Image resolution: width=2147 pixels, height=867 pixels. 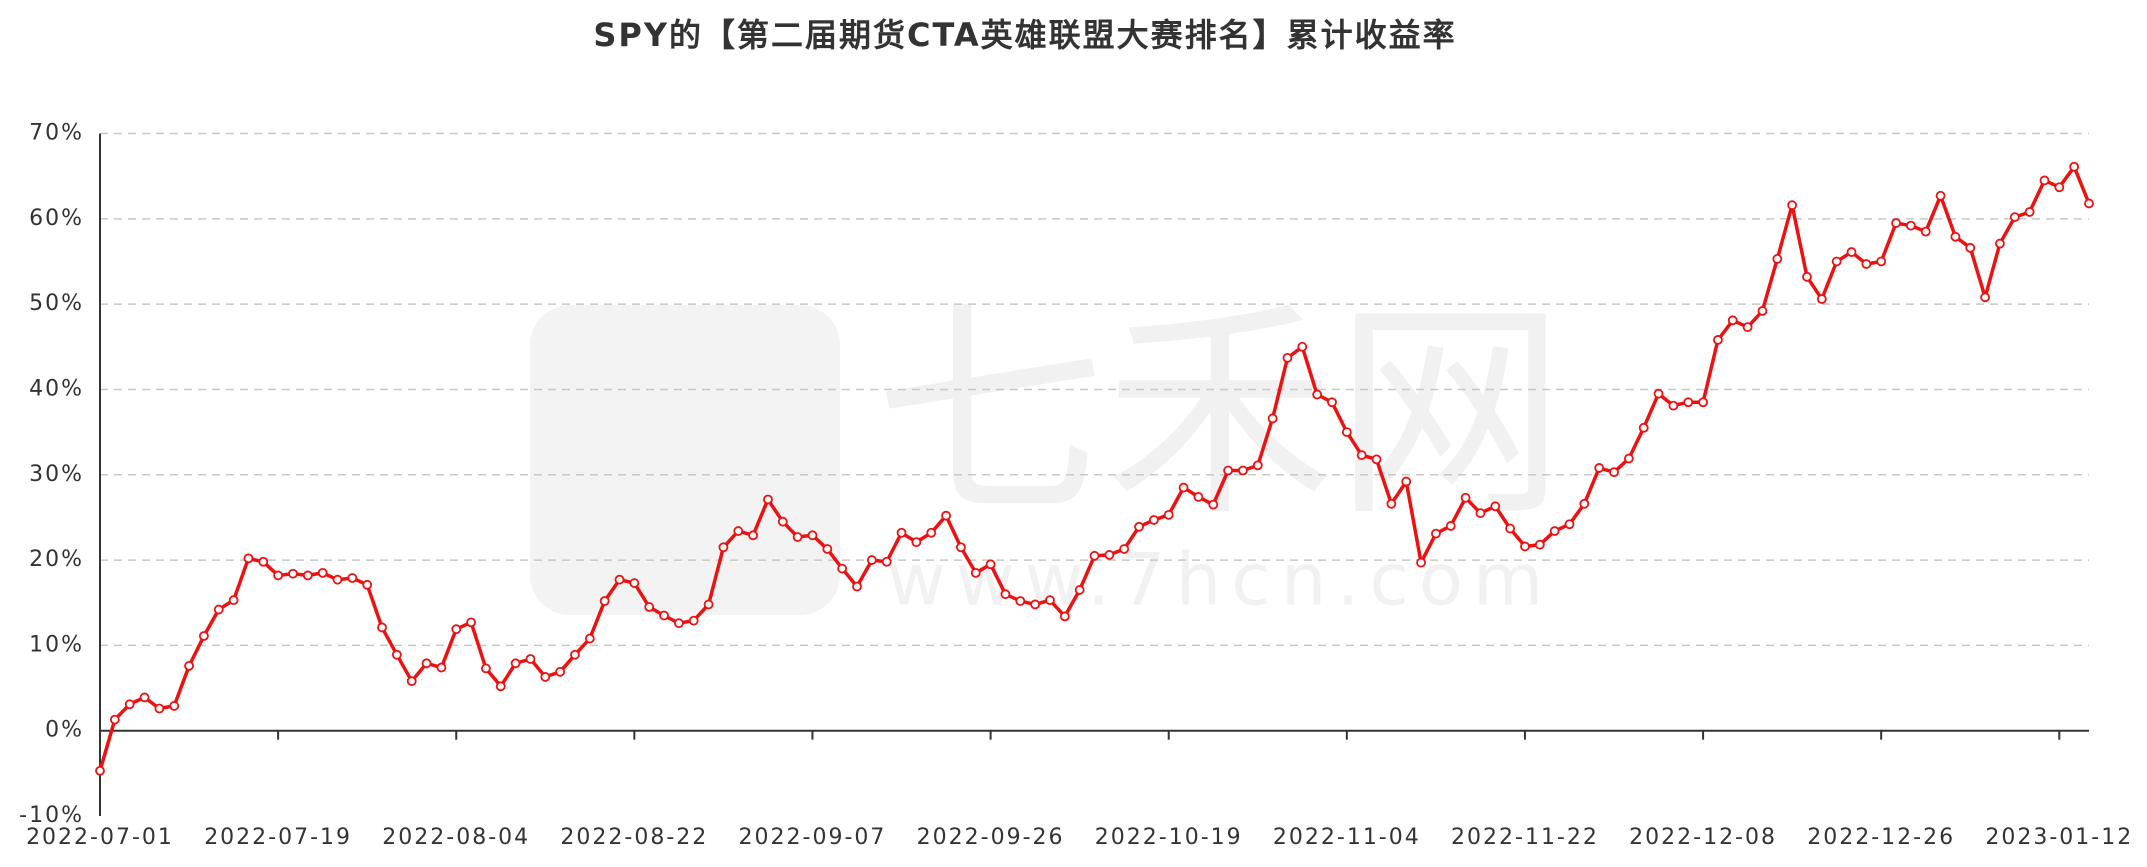 I want to click on y-tick-label: 0%, so click(x=64, y=730).